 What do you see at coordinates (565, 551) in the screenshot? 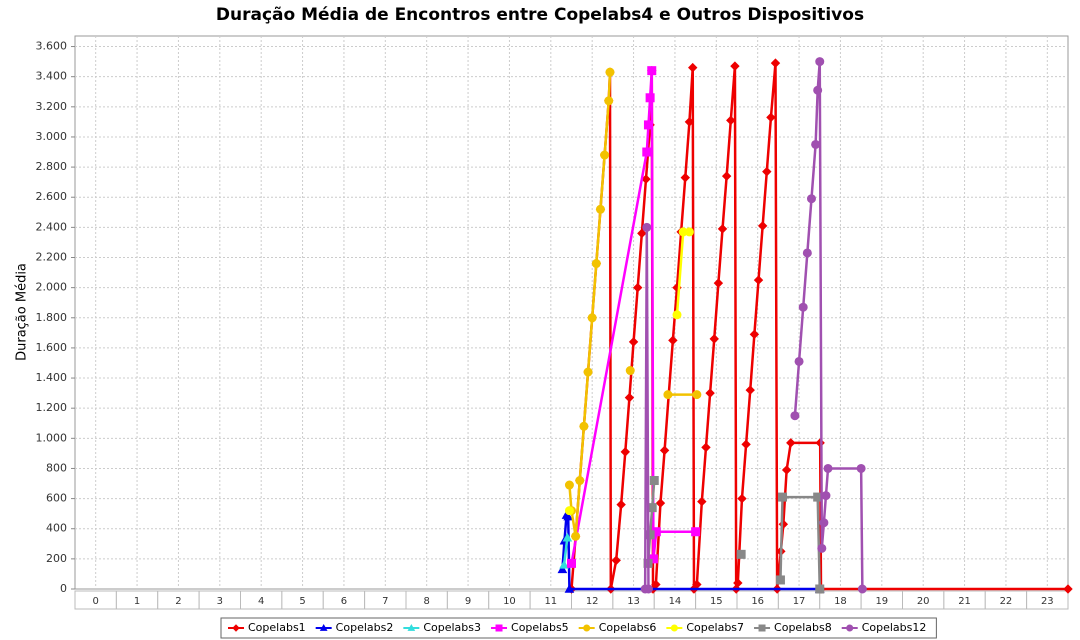
I see `series-line` at bounding box center [565, 551].